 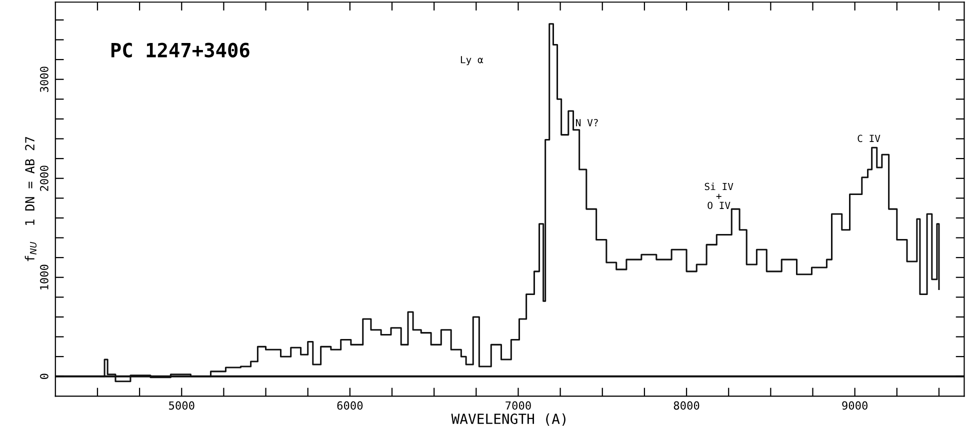 What do you see at coordinates (44, 178) in the screenshot?
I see `y-tick-label: 2000` at bounding box center [44, 178].